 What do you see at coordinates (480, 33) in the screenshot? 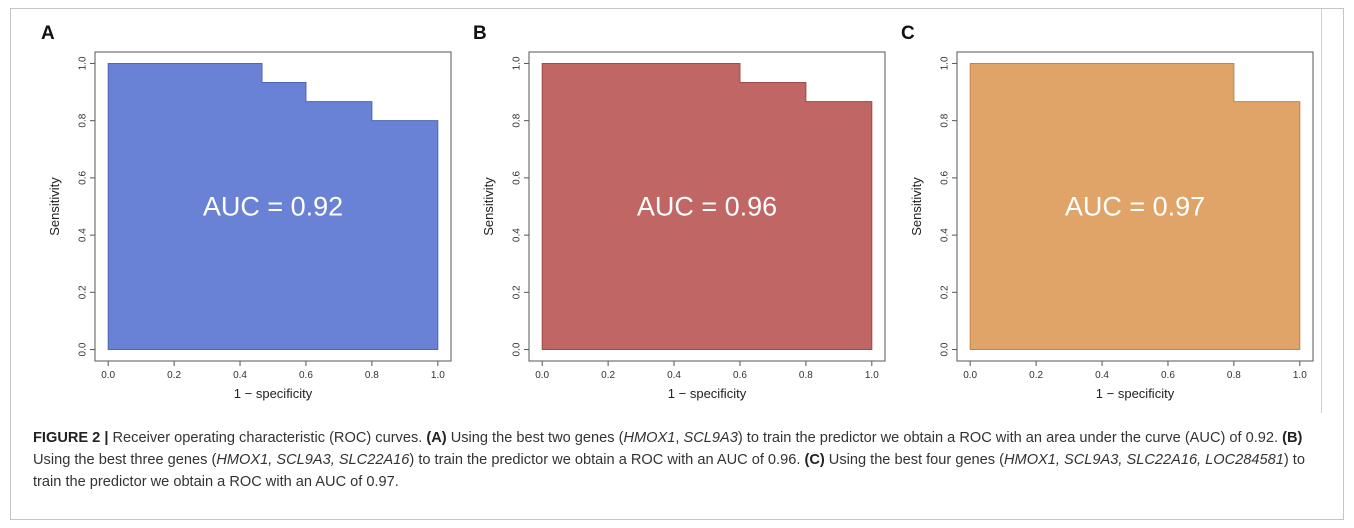
I see `panel-letter-b: B` at bounding box center [480, 33].